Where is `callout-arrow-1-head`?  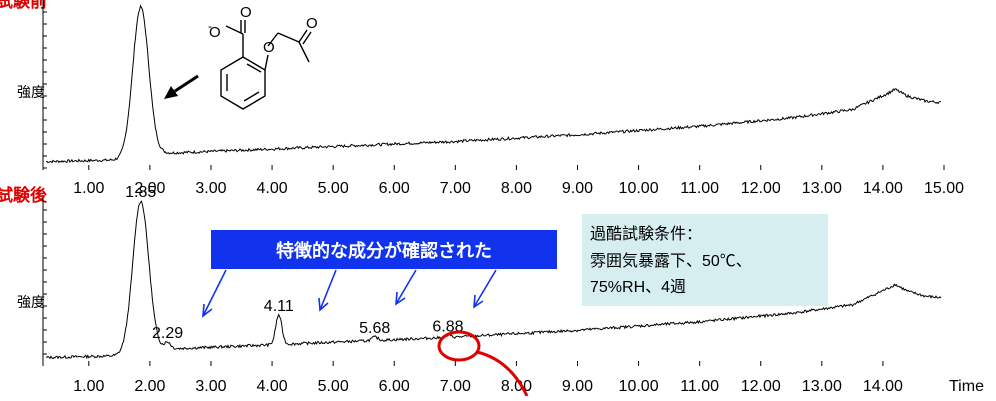 callout-arrow-1-head is located at coordinates (207, 310).